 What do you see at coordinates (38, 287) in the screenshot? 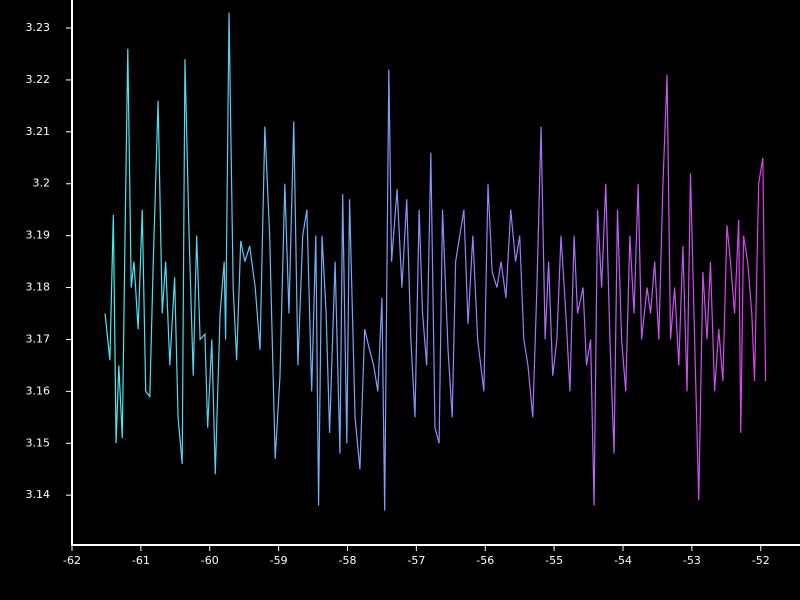
I see `y-tick-label: 3.18` at bounding box center [38, 287].